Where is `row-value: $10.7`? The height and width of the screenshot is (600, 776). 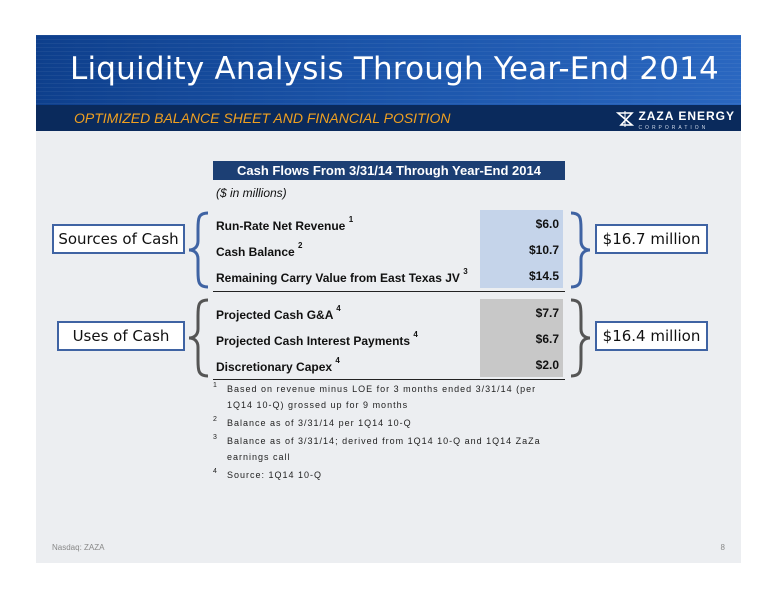
row-value: $10.7 is located at coordinates (521, 249).